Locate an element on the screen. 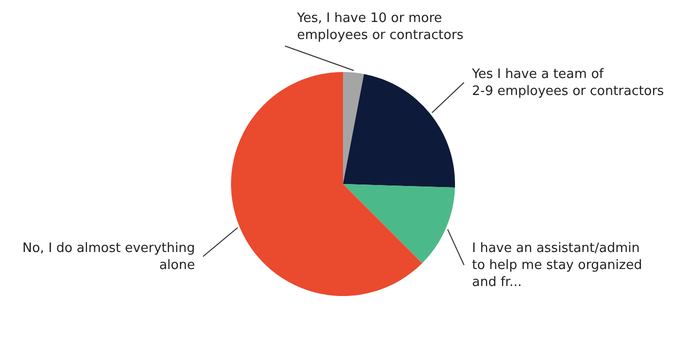 This screenshot has height=350, width=696. slice-label: No, I do almost everything alone is located at coordinates (108, 257).